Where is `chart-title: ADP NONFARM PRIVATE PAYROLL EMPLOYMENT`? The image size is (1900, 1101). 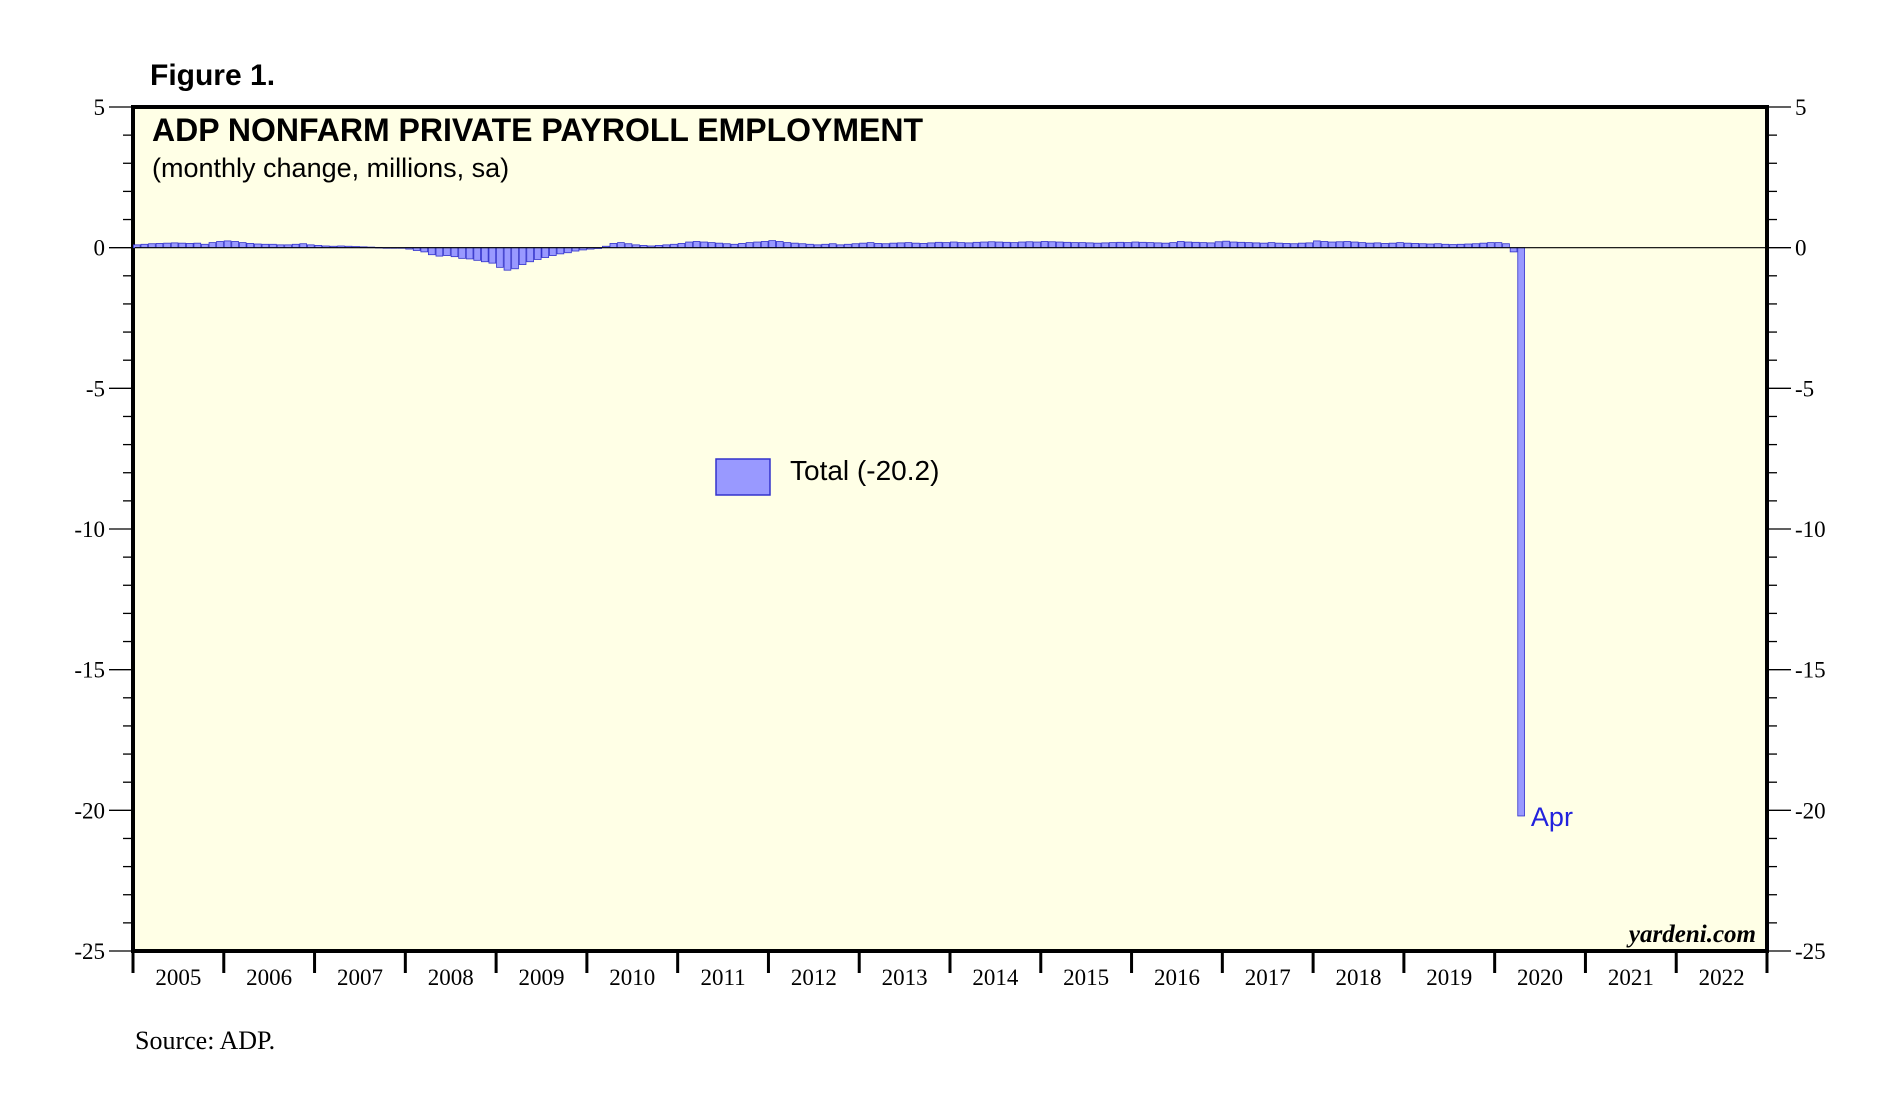
chart-title: ADP NONFARM PRIVATE PAYROLL EMPLOYMENT is located at coordinates (537, 130).